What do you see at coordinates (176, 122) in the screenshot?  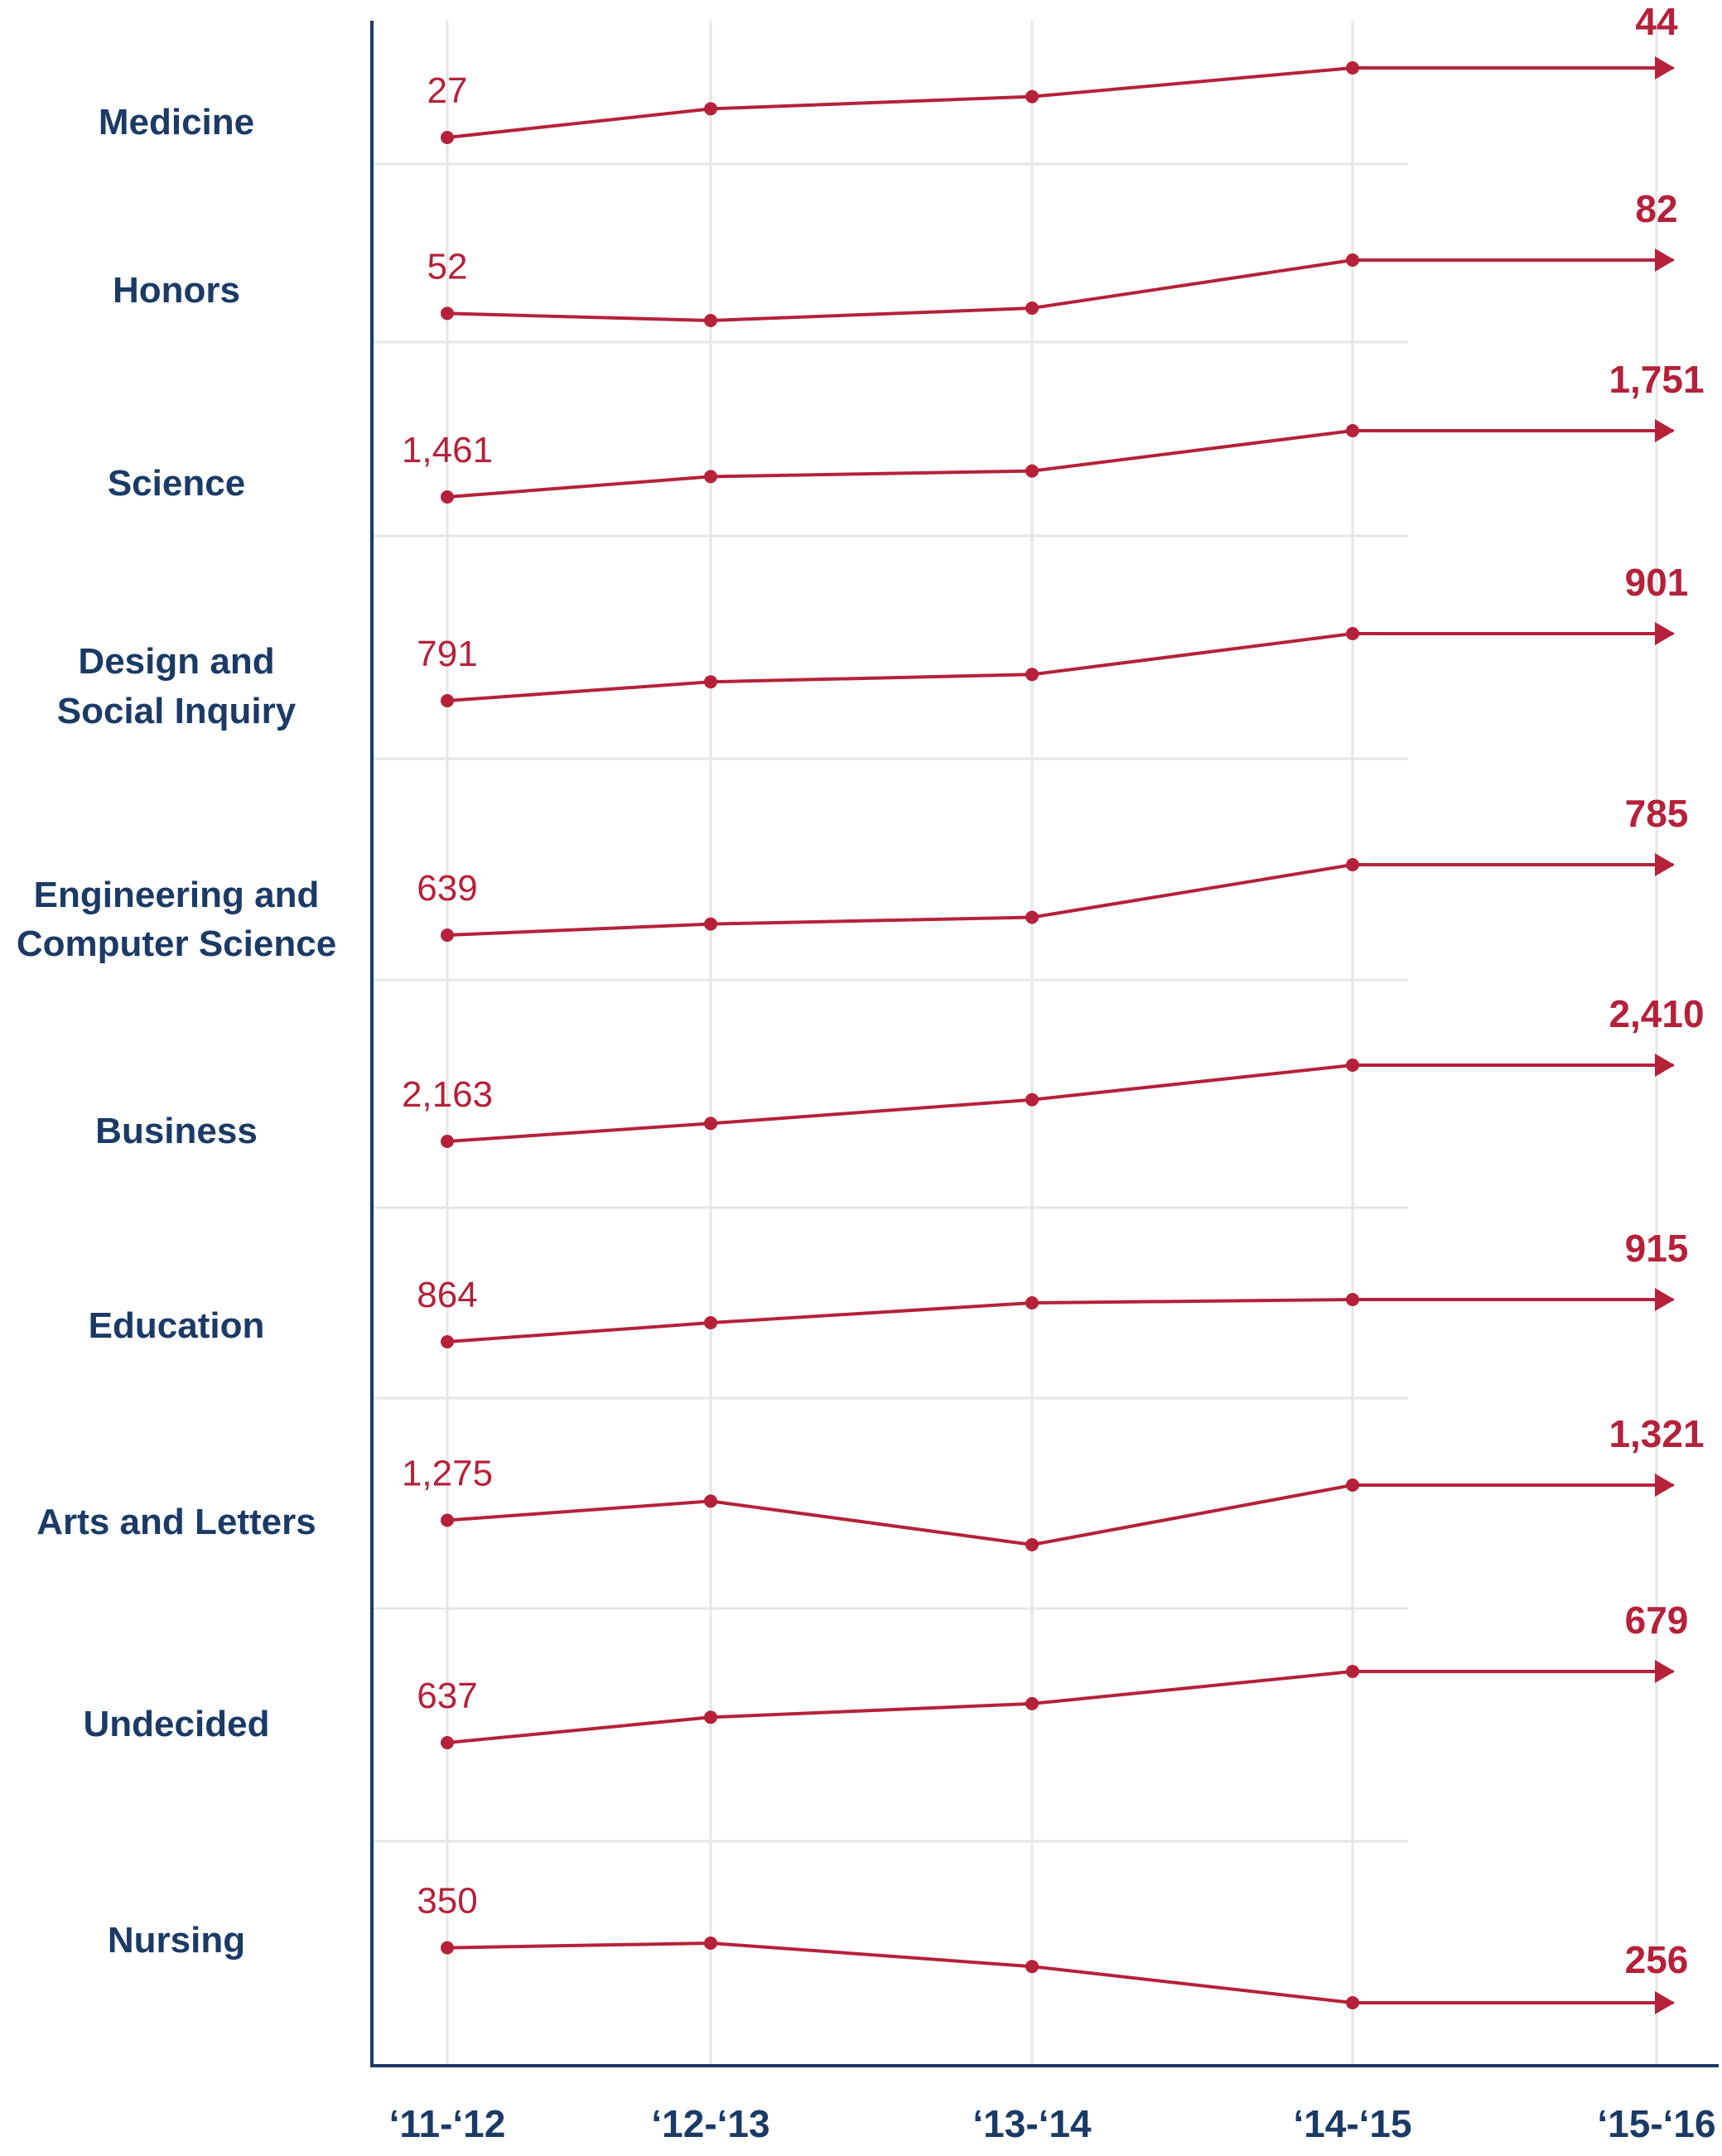 I see `category-label-medicine: Medicine` at bounding box center [176, 122].